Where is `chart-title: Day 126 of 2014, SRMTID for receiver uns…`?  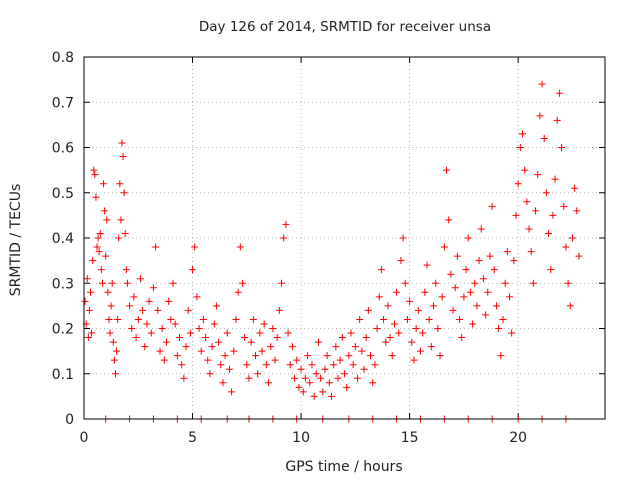 chart-title: Day 126 of 2014, SRMTID for receiver uns… is located at coordinates (345, 27).